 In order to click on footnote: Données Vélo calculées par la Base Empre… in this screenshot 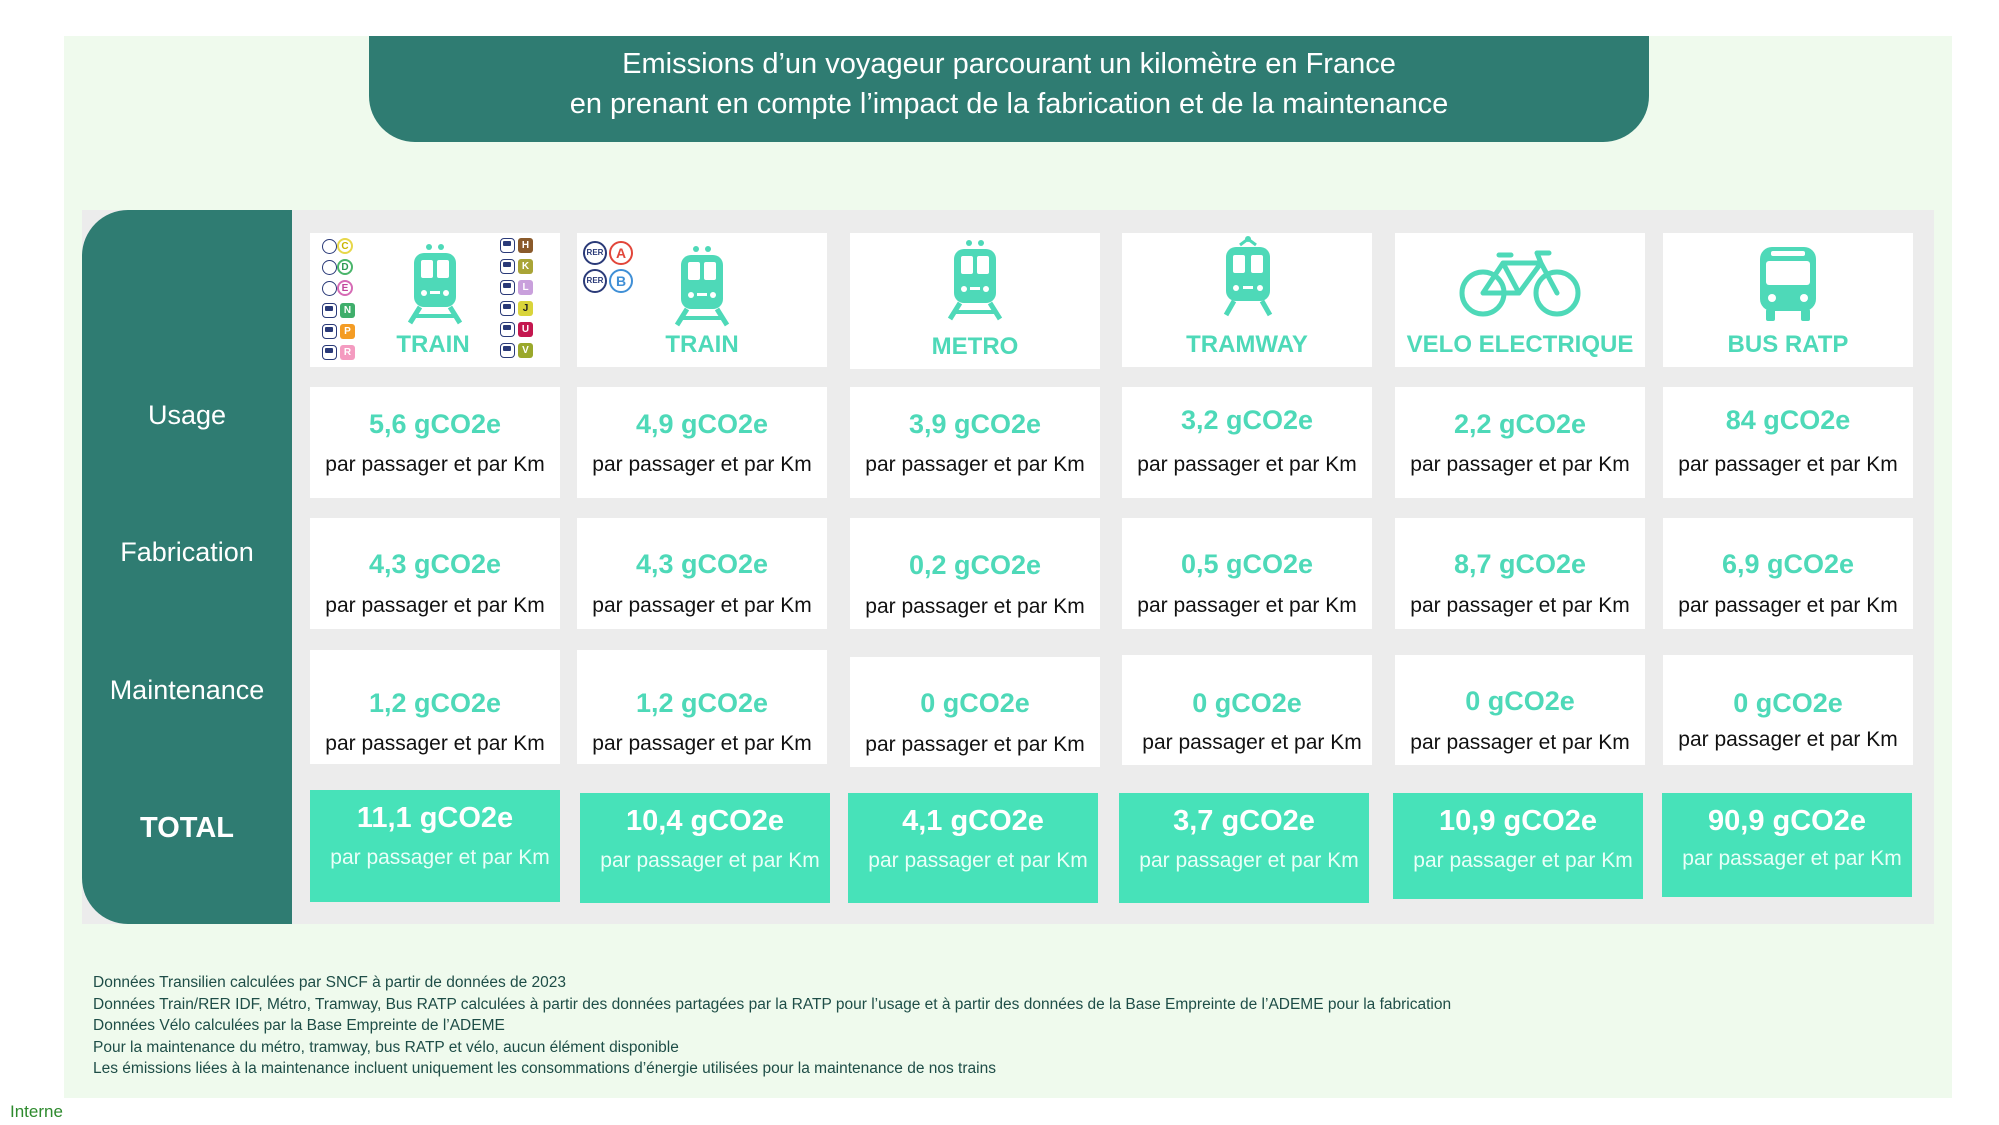, I will do `click(299, 1025)`.